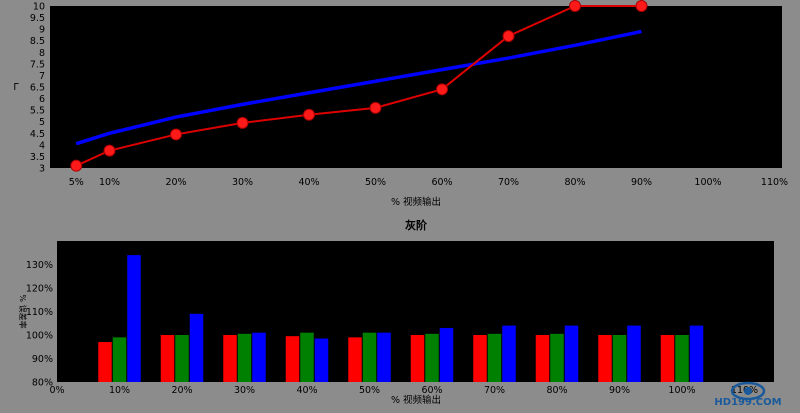  Describe the element at coordinates (42, 383) in the screenshot. I see `y-tick-label: 80%` at that location.